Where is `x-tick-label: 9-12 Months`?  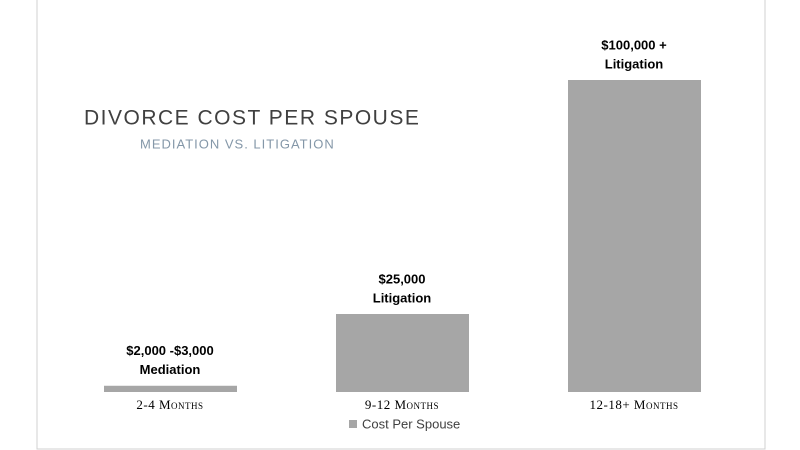 x-tick-label: 9-12 Months is located at coordinates (402, 404).